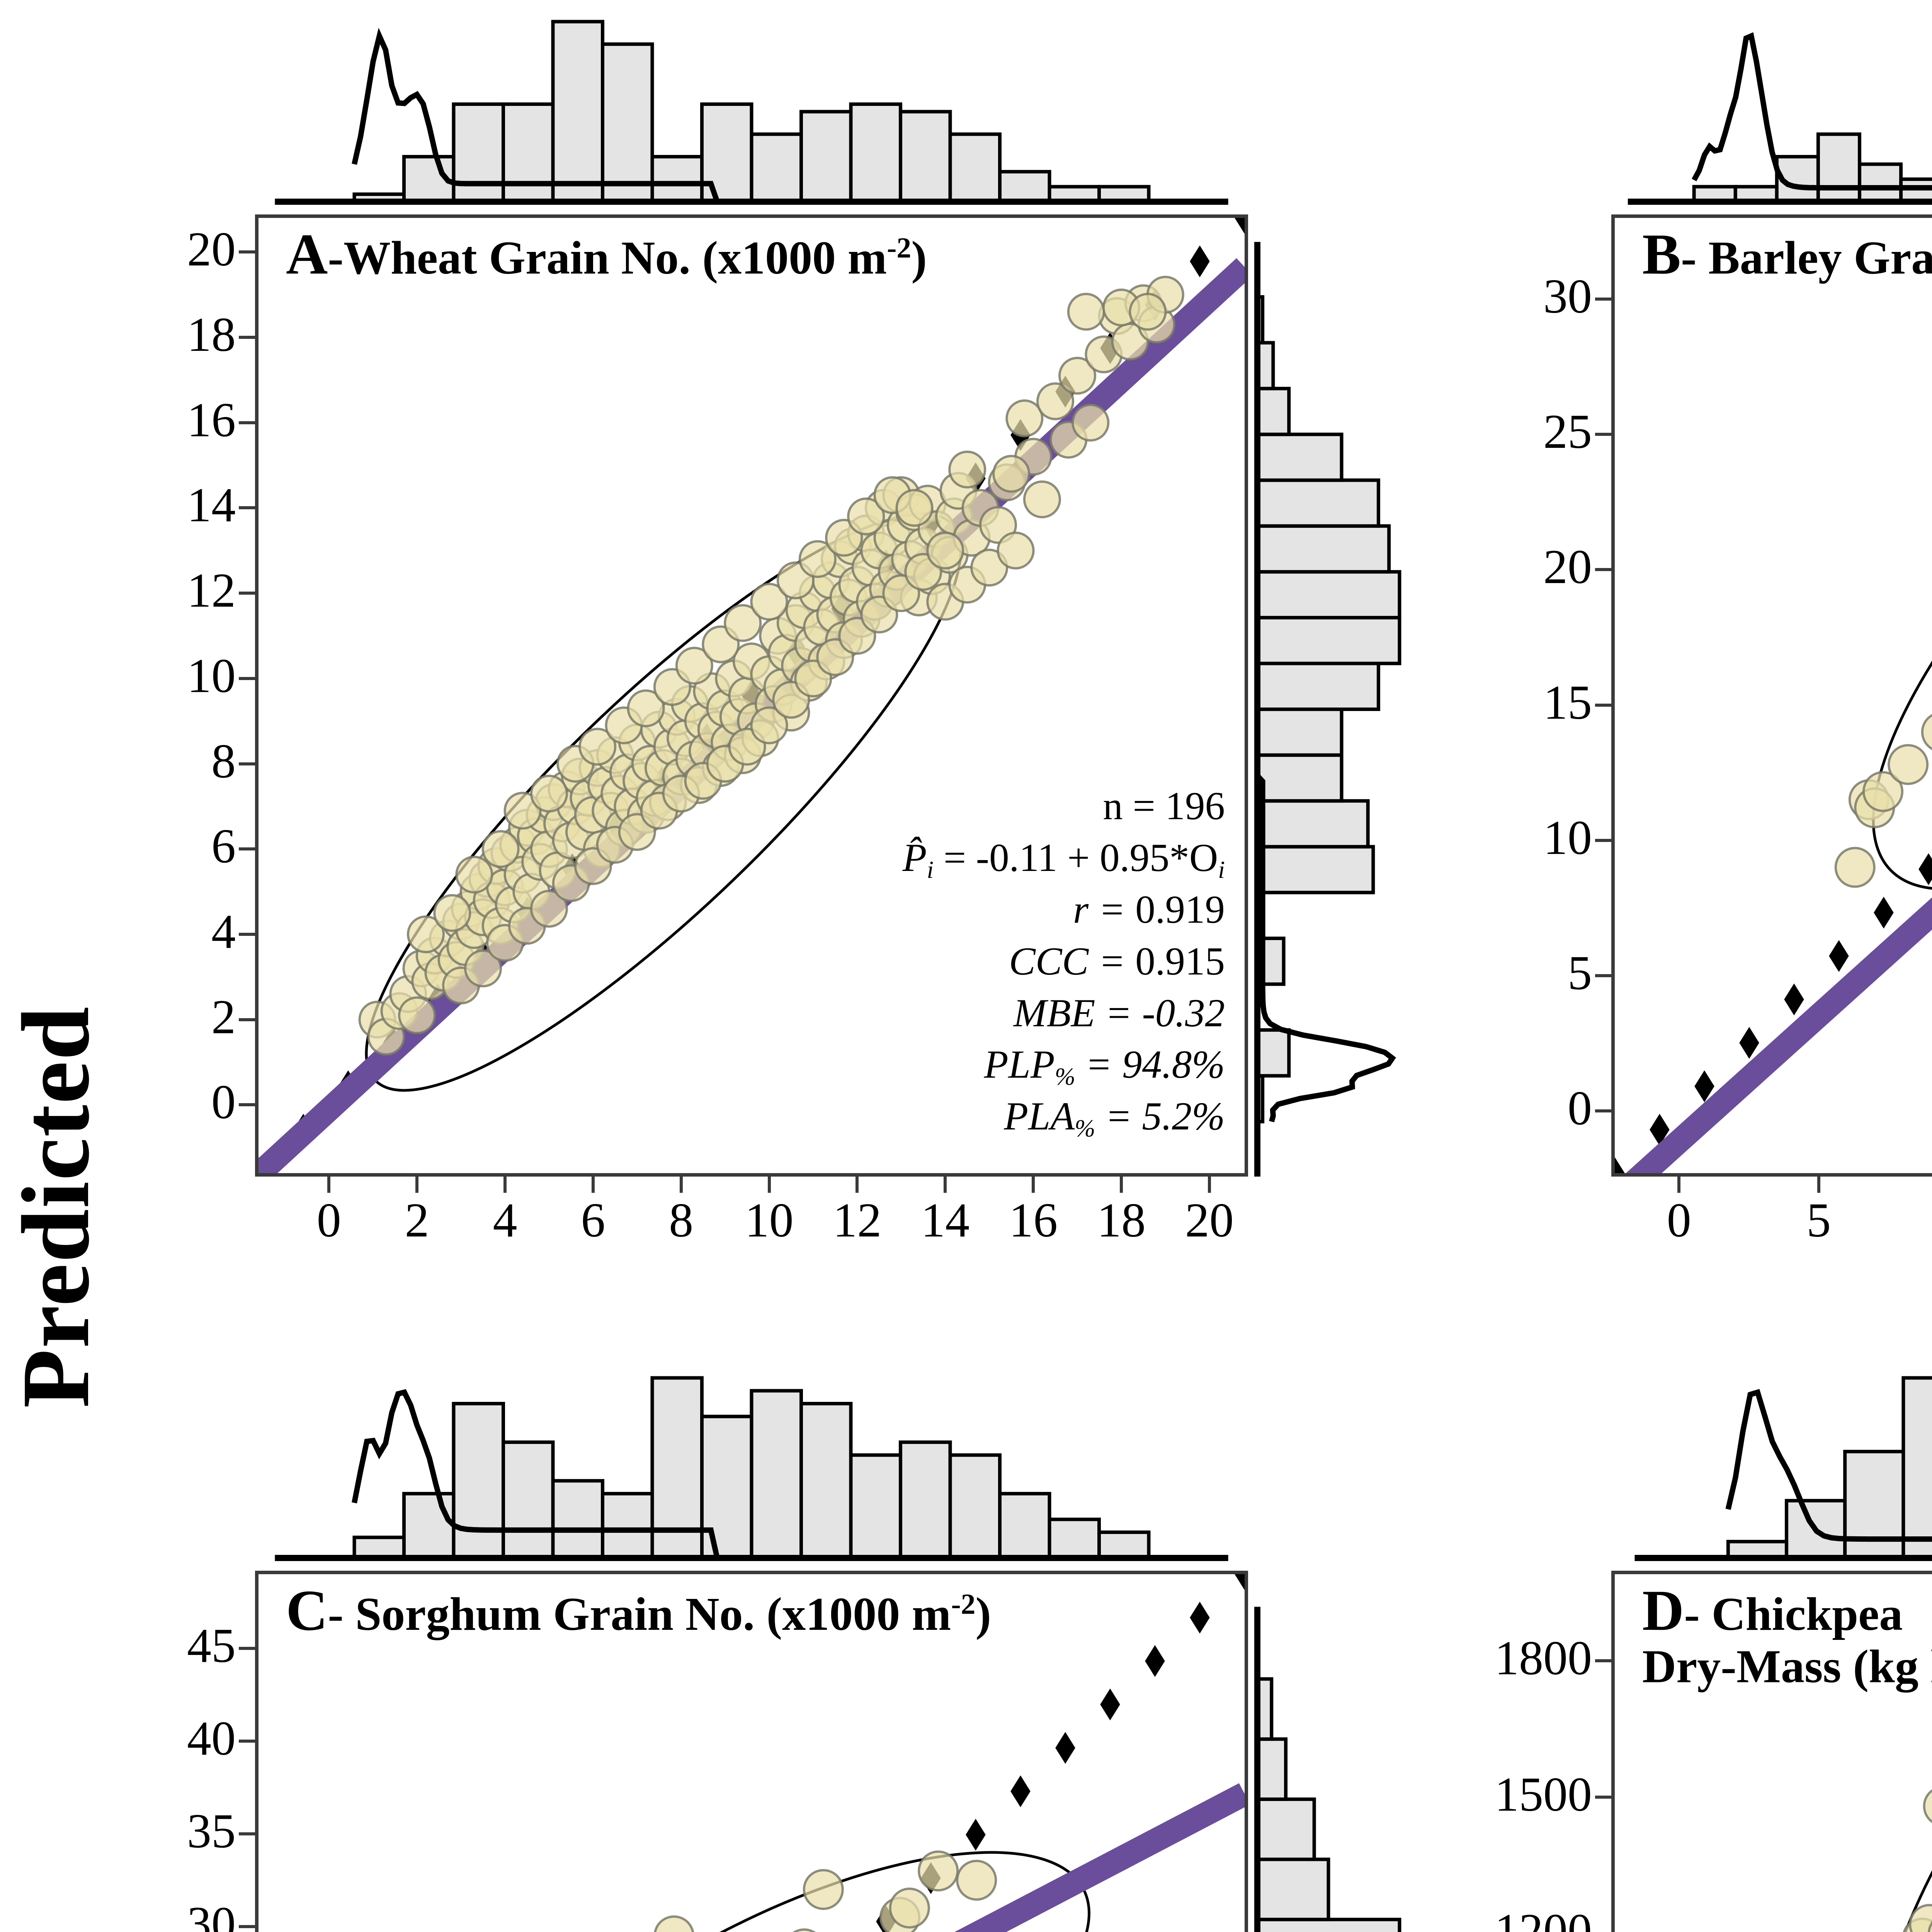 The image size is (1932, 1932). Describe the element at coordinates (1818, 1220) in the screenshot. I see `panel-b-xtick-1: 5` at that location.